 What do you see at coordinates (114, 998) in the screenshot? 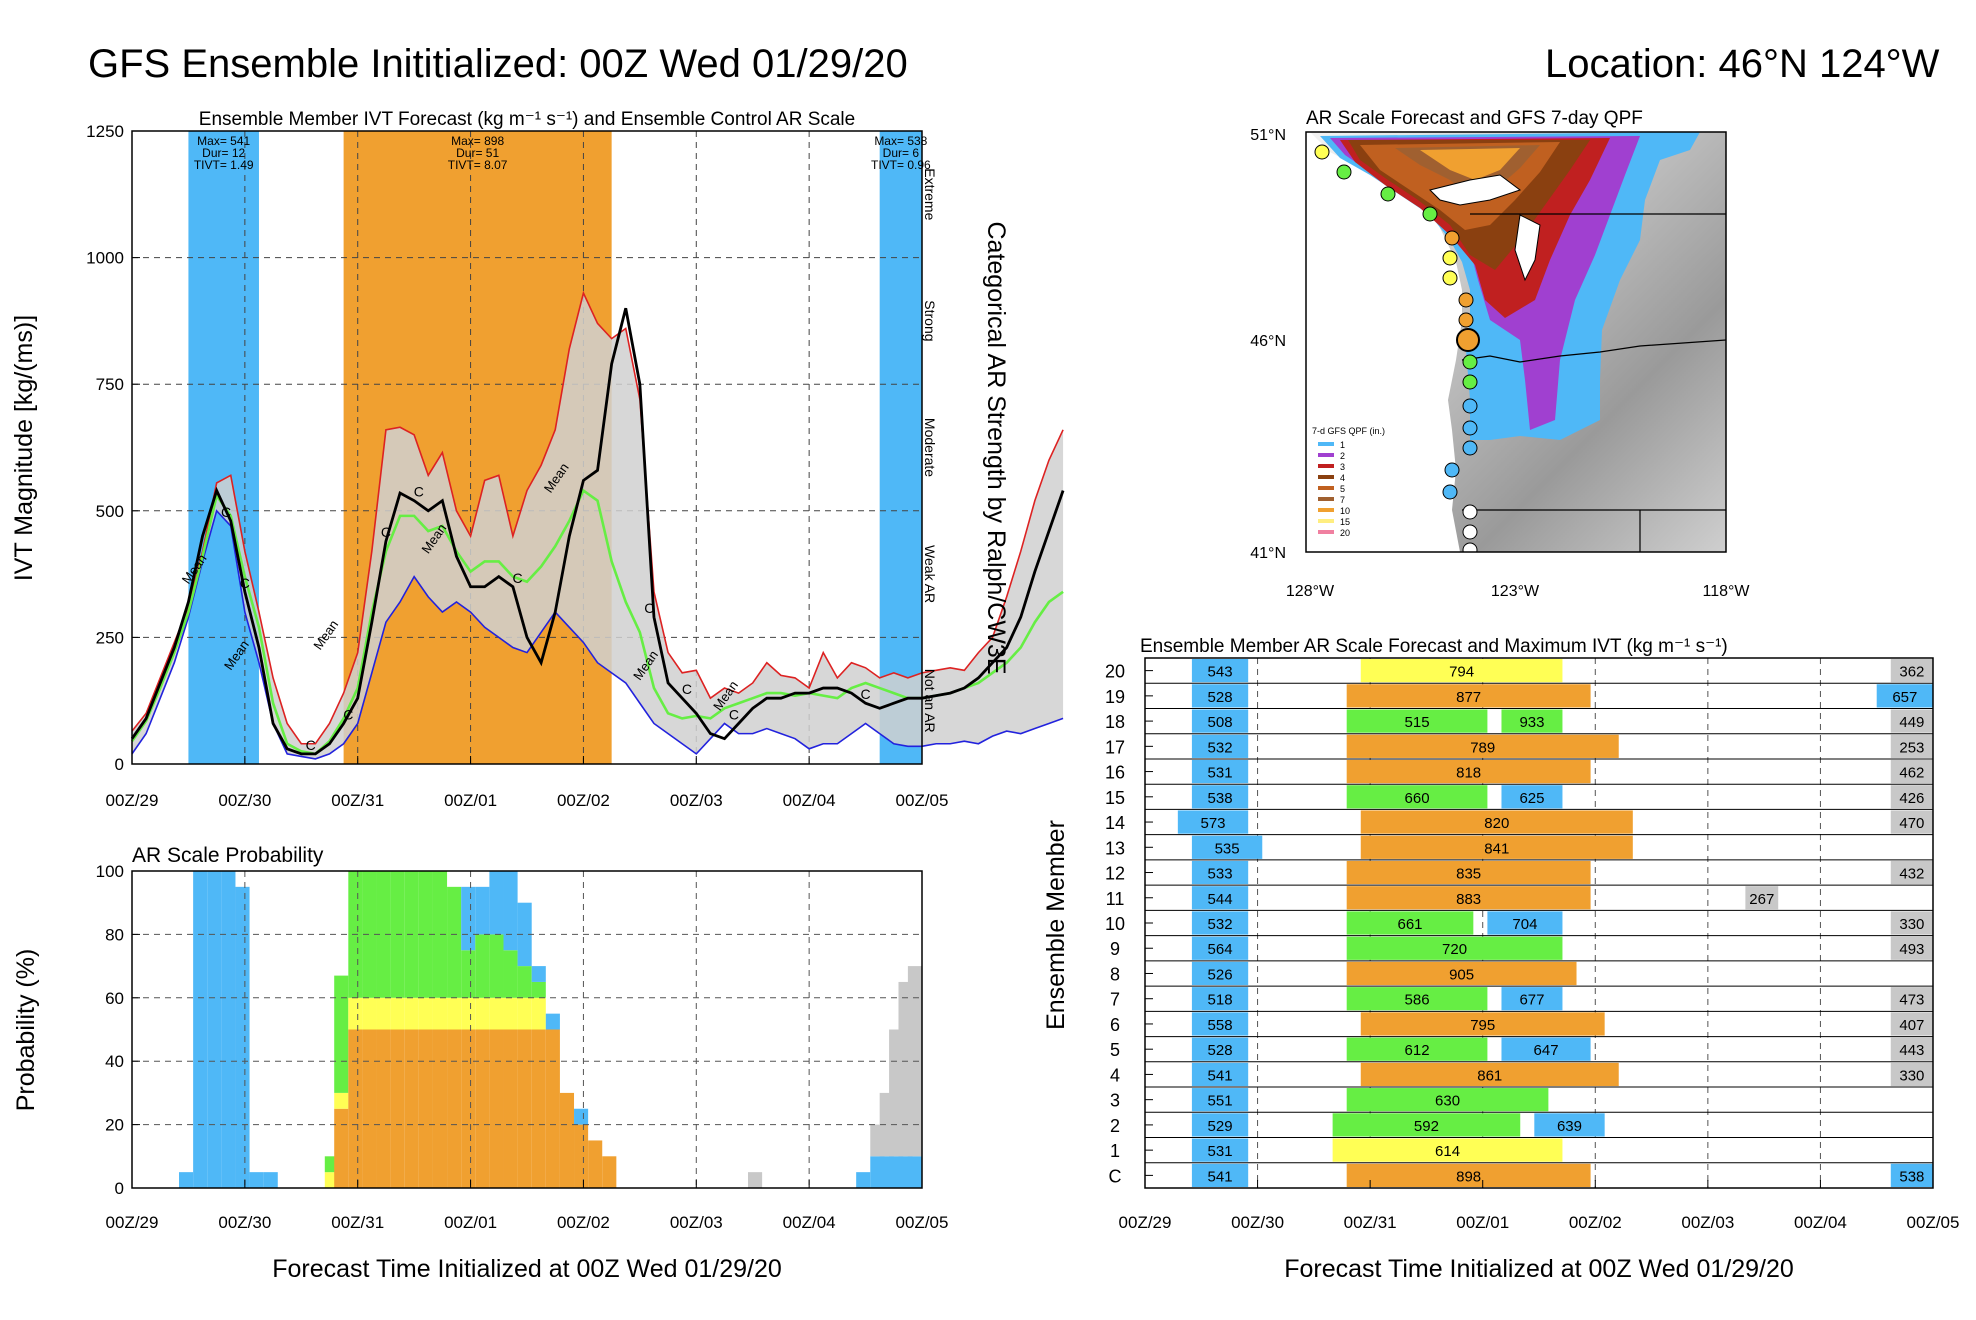
I see `y-tick-label: 60` at bounding box center [114, 998].